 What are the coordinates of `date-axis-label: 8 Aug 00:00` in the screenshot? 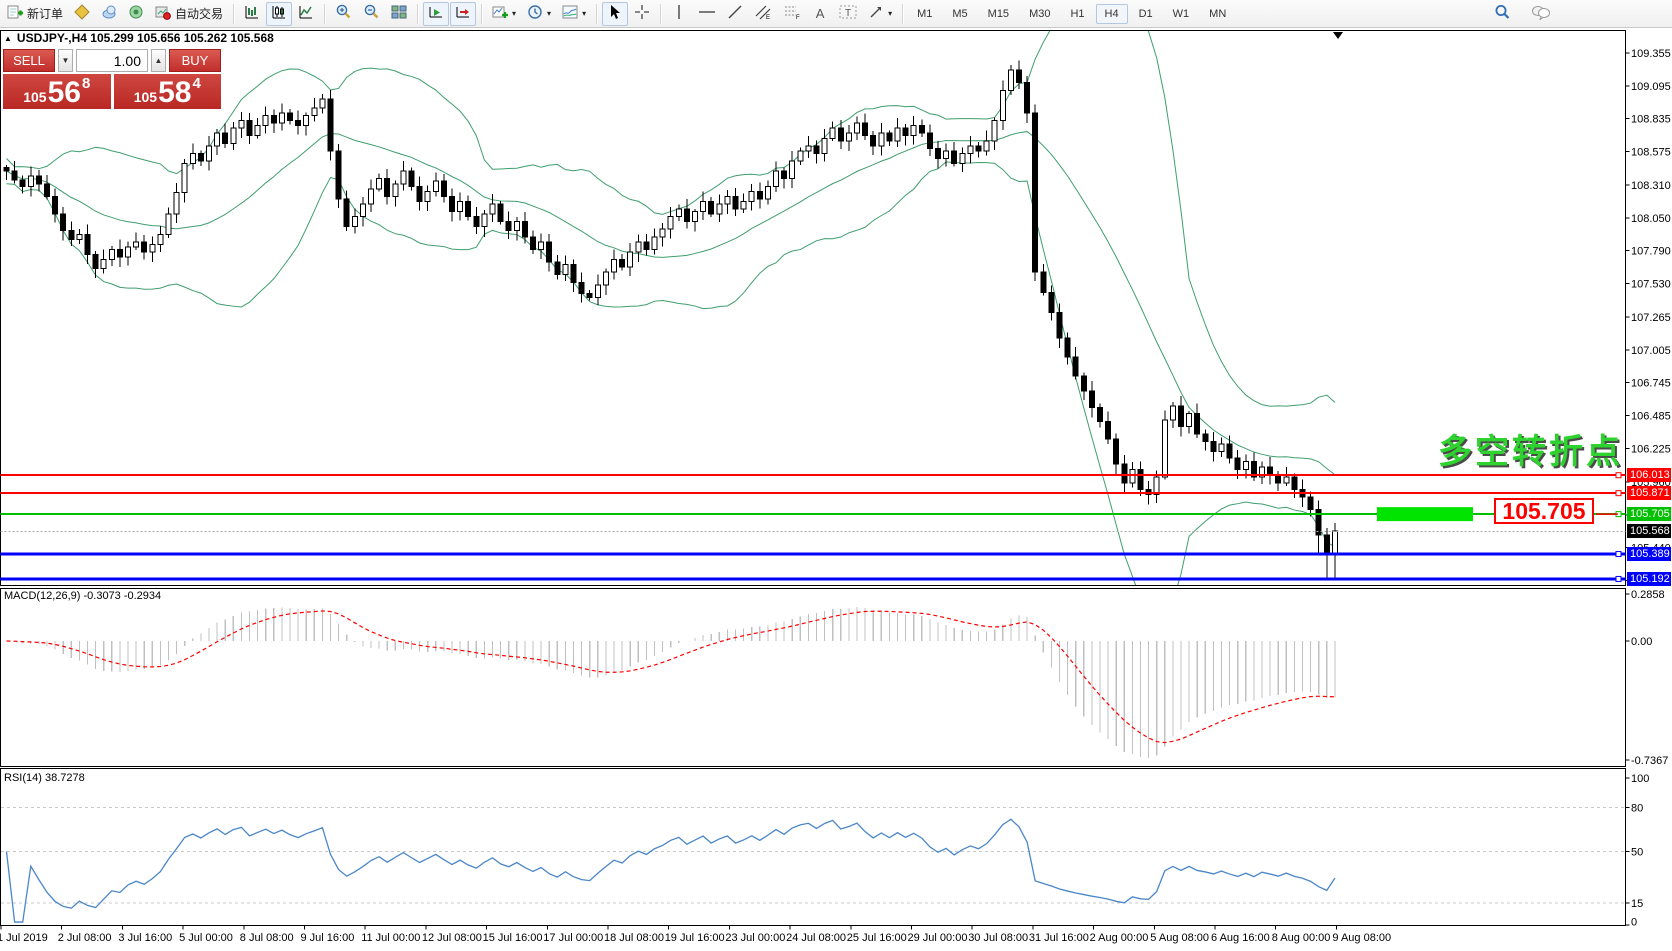 It's located at (1301, 938).